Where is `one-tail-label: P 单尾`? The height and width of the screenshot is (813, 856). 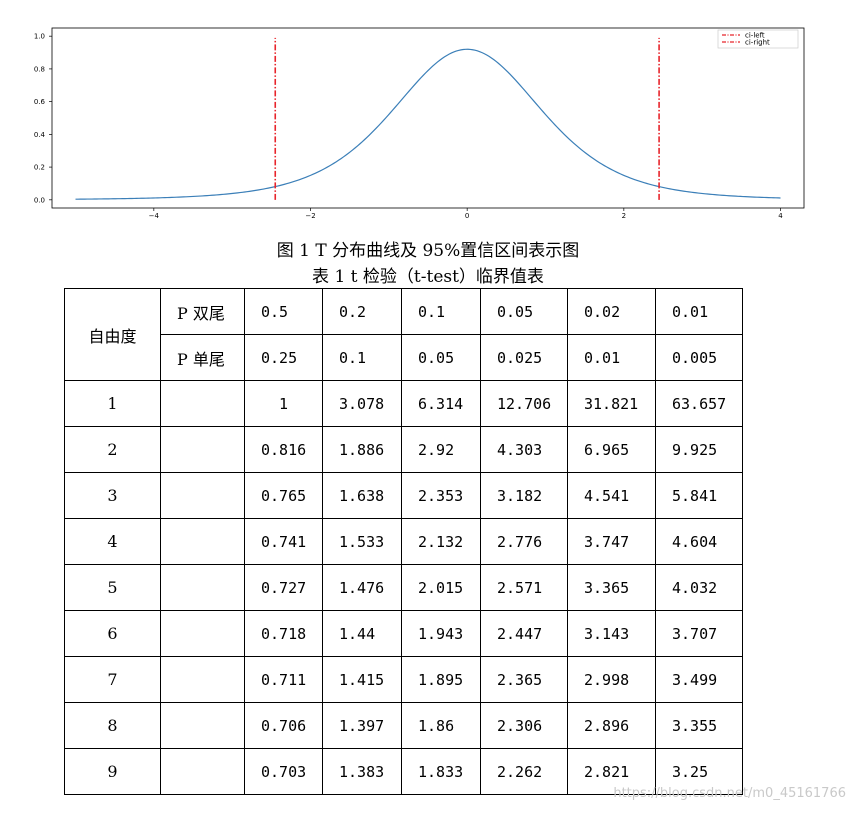 one-tail-label: P 单尾 is located at coordinates (202, 357).